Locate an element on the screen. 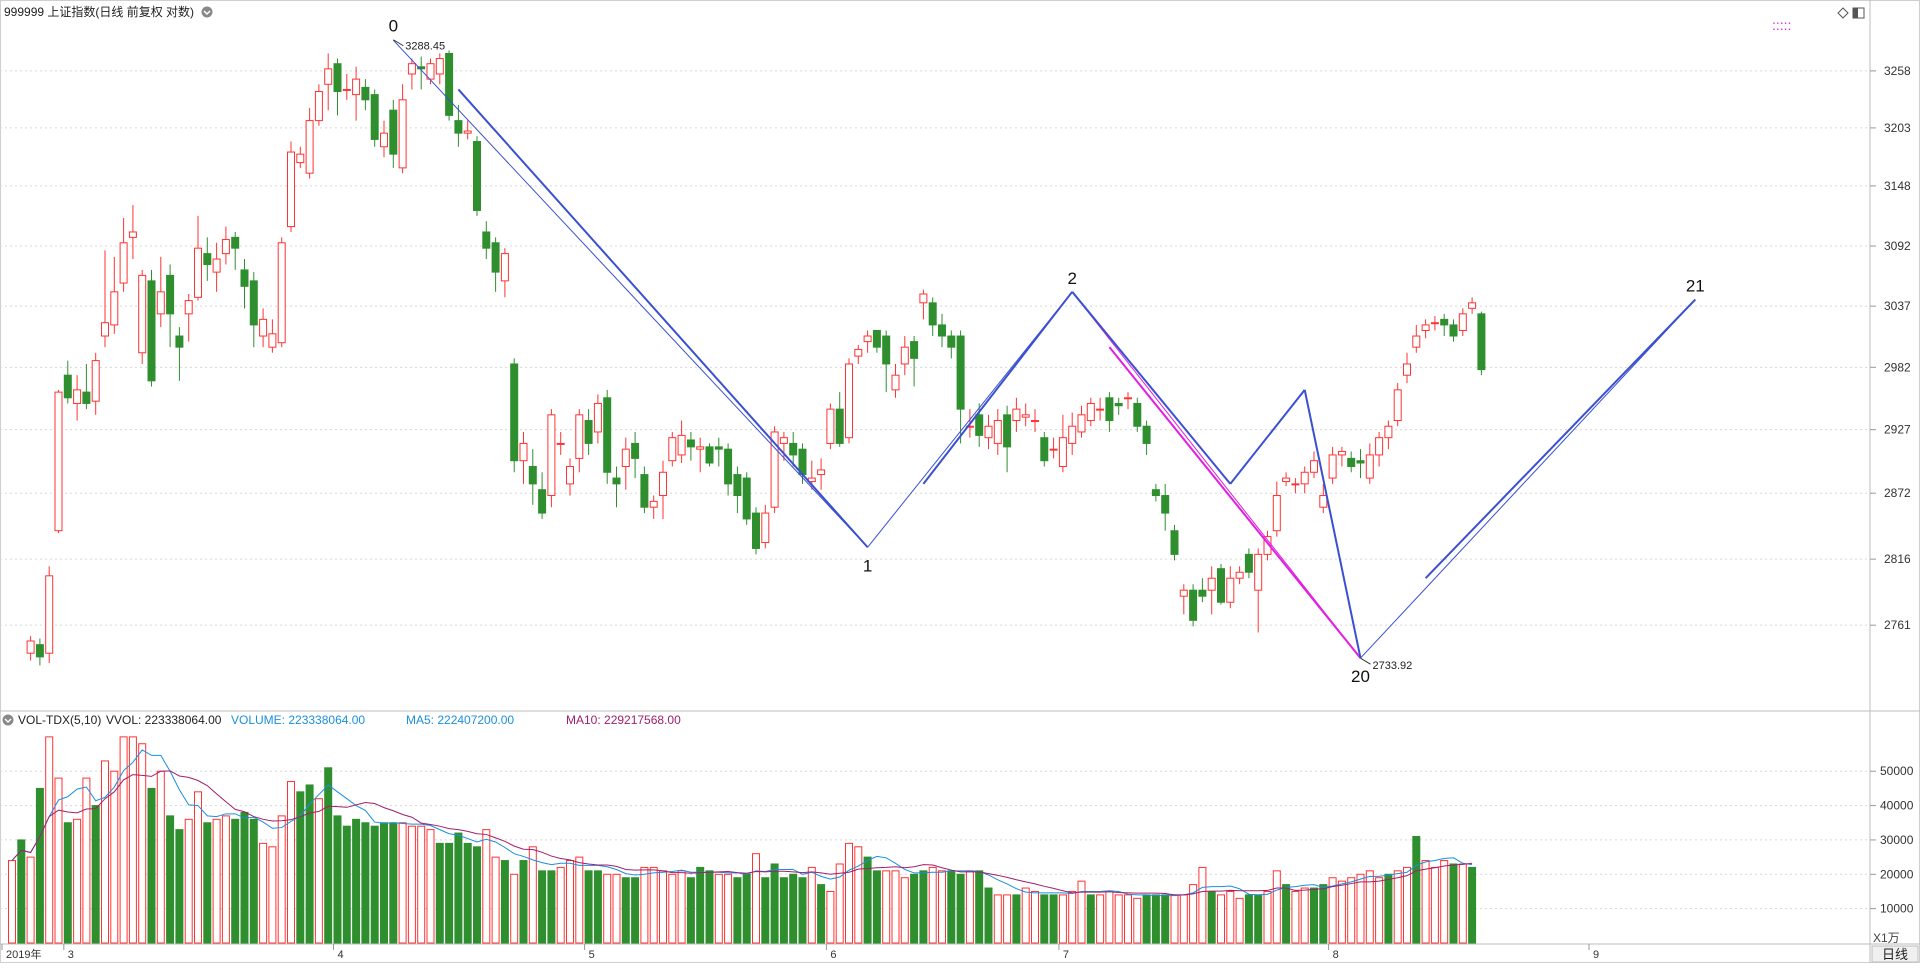 The image size is (1920, 968). x-month-label: 4 is located at coordinates (341, 955).